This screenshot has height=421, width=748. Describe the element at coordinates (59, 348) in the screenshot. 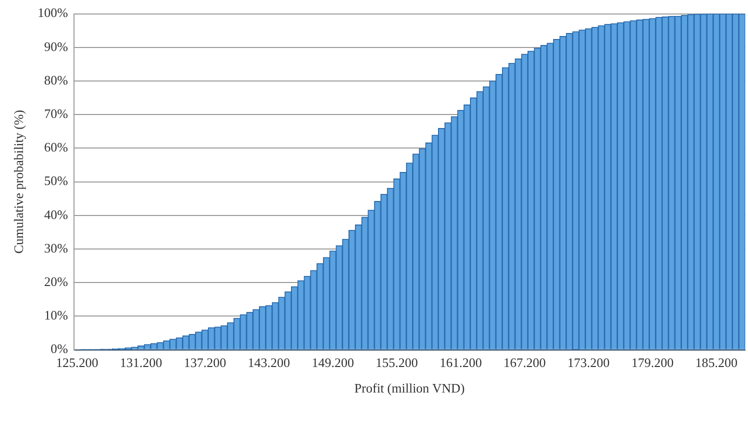

I see `y-tick-label: 0%` at that location.